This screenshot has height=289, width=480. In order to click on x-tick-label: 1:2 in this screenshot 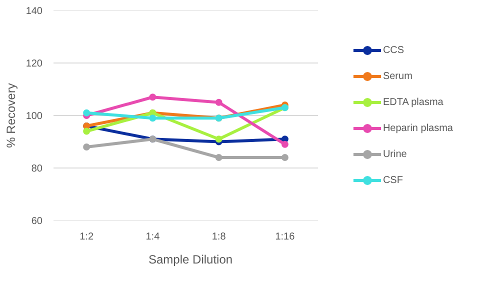, I will do `click(87, 237)`.